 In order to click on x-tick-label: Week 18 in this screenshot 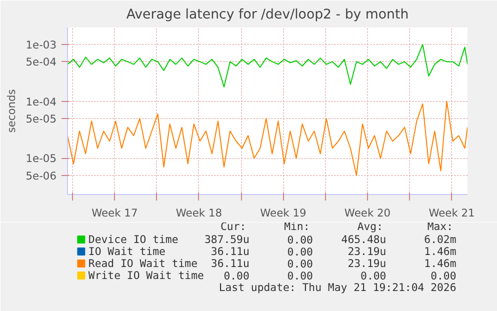, I will do `click(199, 213)`.